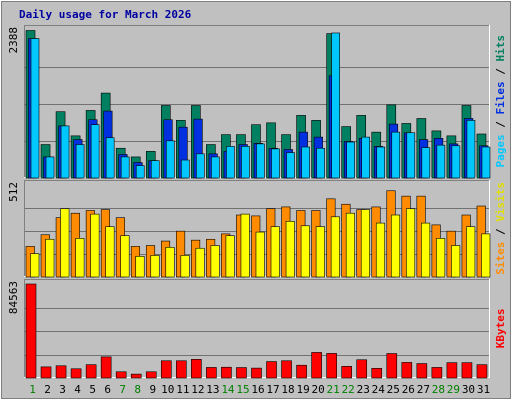  I want to click on day-label-7: 7, so click(122, 389).